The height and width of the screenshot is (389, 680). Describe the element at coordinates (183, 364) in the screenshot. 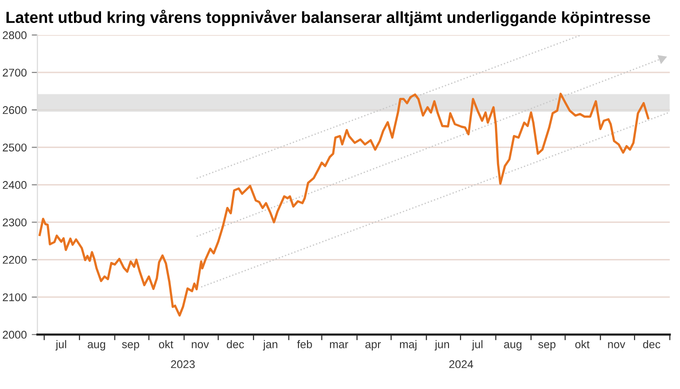

I see `text: 2023` at that location.